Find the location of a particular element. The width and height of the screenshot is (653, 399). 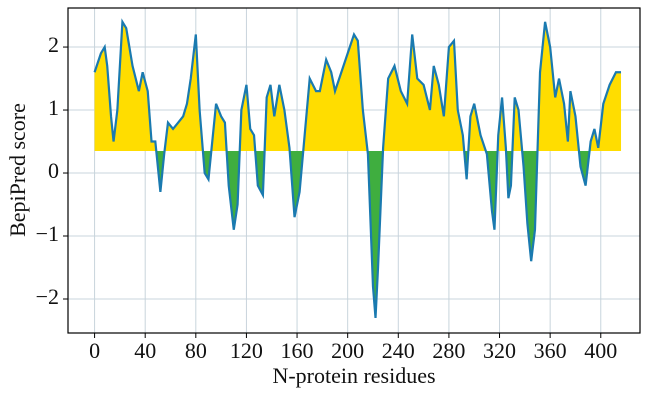

x-axis-label: N-protein residues is located at coordinates (353, 375).